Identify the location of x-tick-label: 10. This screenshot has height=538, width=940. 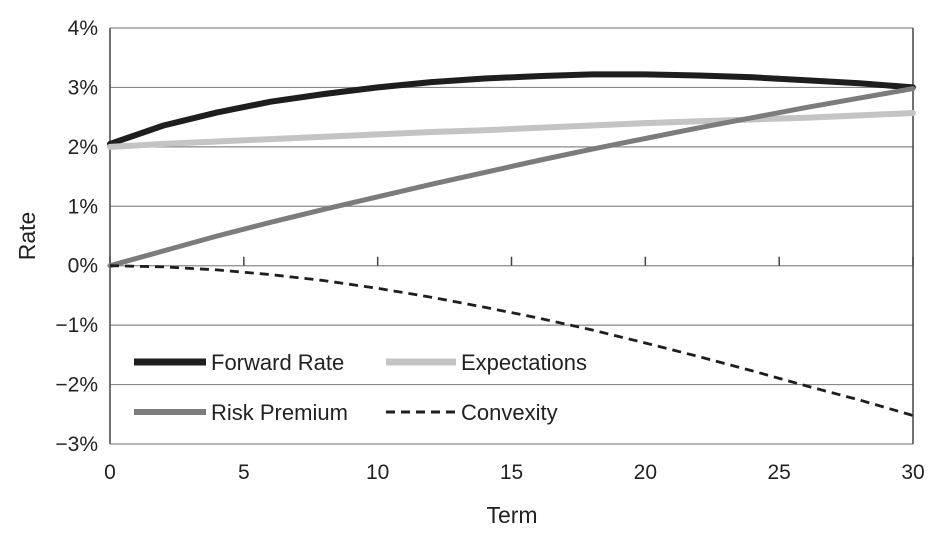
(377, 472).